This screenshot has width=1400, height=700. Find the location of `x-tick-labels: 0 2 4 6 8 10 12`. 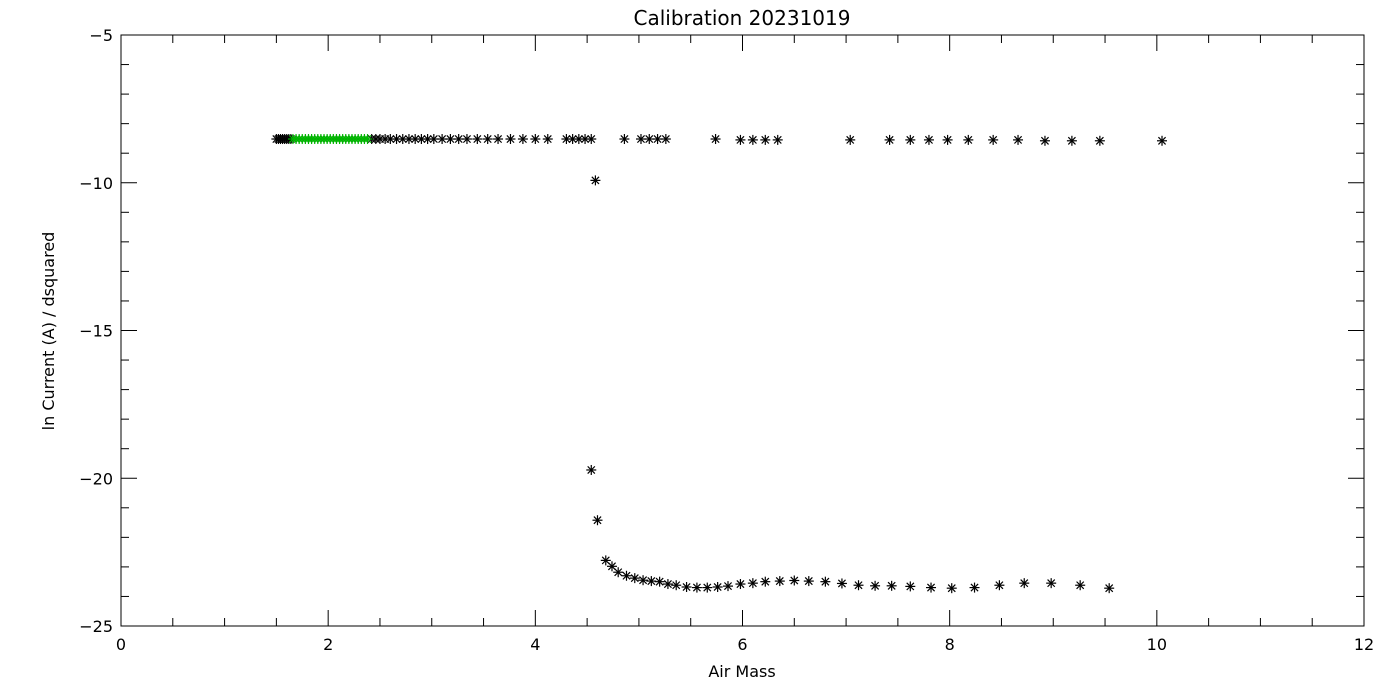

x-tick-labels: 0 2 4 6 8 10 12 is located at coordinates (745, 644).